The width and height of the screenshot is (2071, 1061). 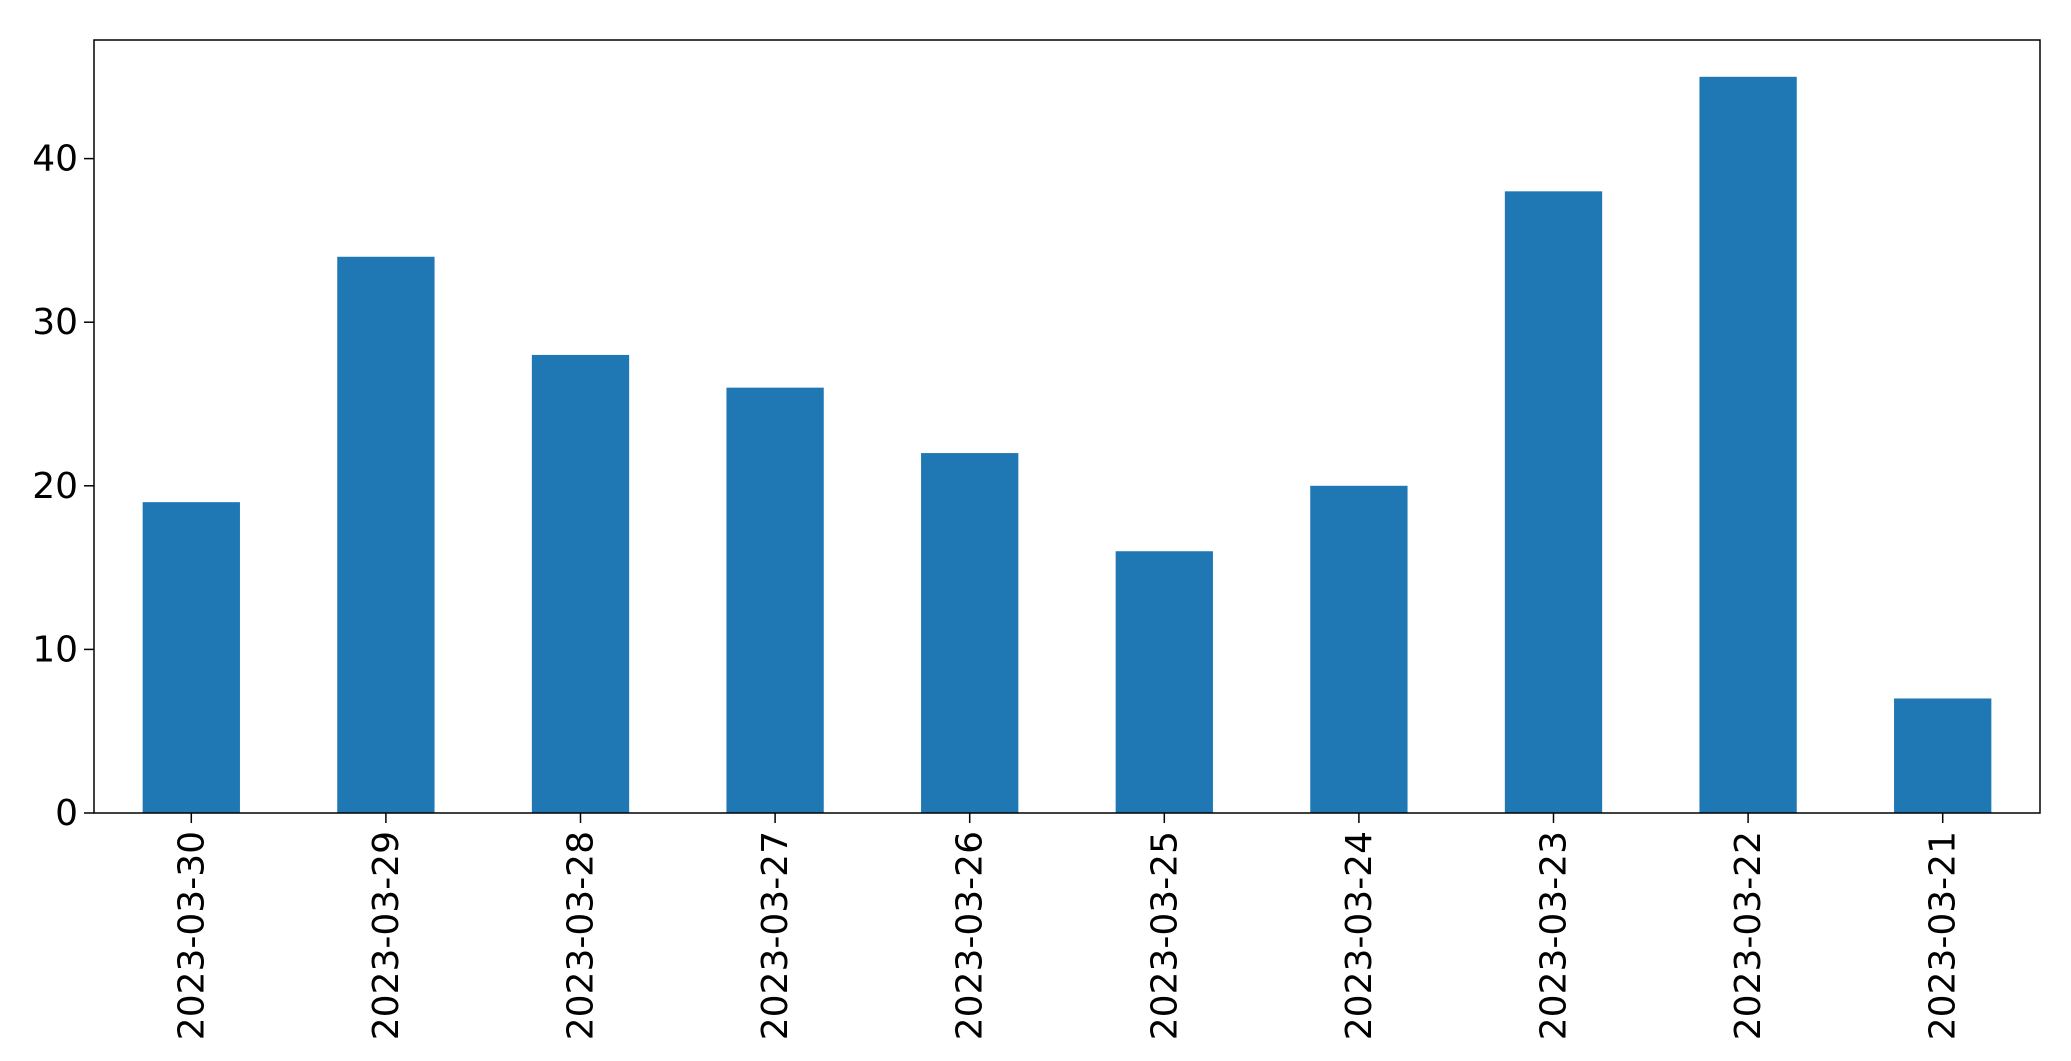 I want to click on y-tick-label: 0, so click(x=66, y=813).